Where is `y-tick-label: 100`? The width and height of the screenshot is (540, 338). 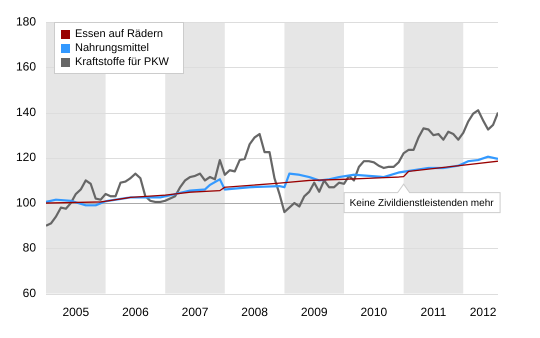 y-tick-label: 100 is located at coordinates (26, 202).